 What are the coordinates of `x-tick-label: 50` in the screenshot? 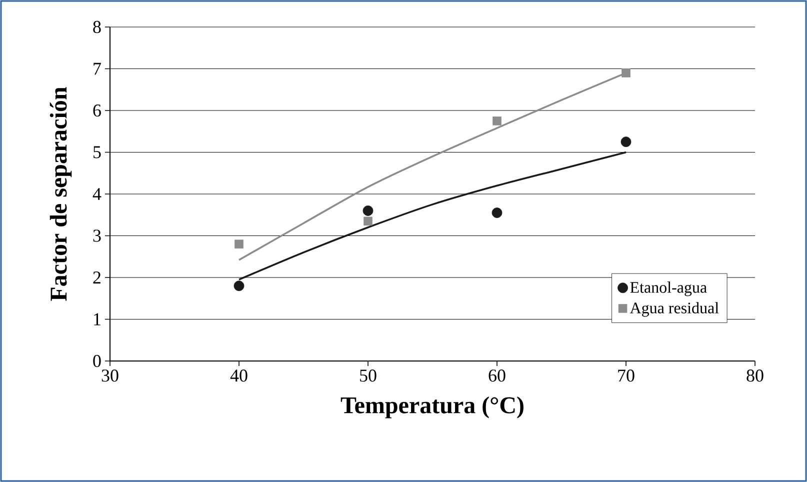 It's located at (368, 376).